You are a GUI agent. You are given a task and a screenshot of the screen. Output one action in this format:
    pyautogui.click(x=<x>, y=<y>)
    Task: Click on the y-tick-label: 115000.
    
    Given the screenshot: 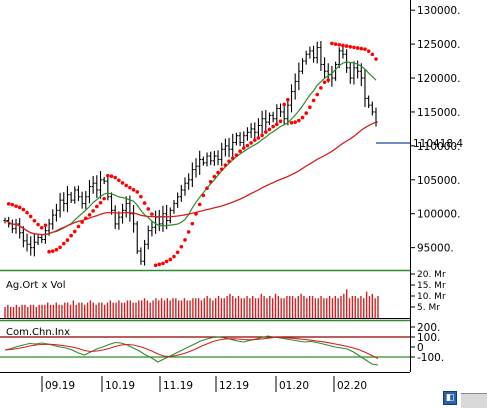 What is the action you would take?
    pyautogui.click(x=438, y=113)
    